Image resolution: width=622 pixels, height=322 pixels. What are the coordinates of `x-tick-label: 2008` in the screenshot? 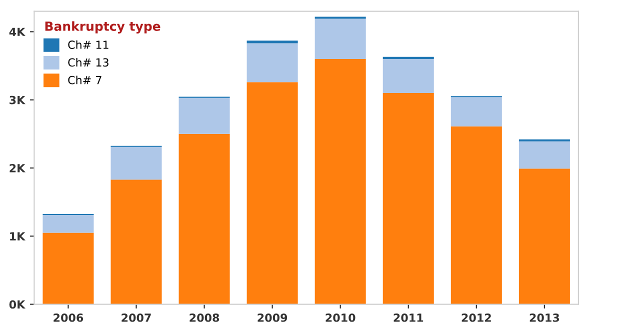 It's located at (205, 318).